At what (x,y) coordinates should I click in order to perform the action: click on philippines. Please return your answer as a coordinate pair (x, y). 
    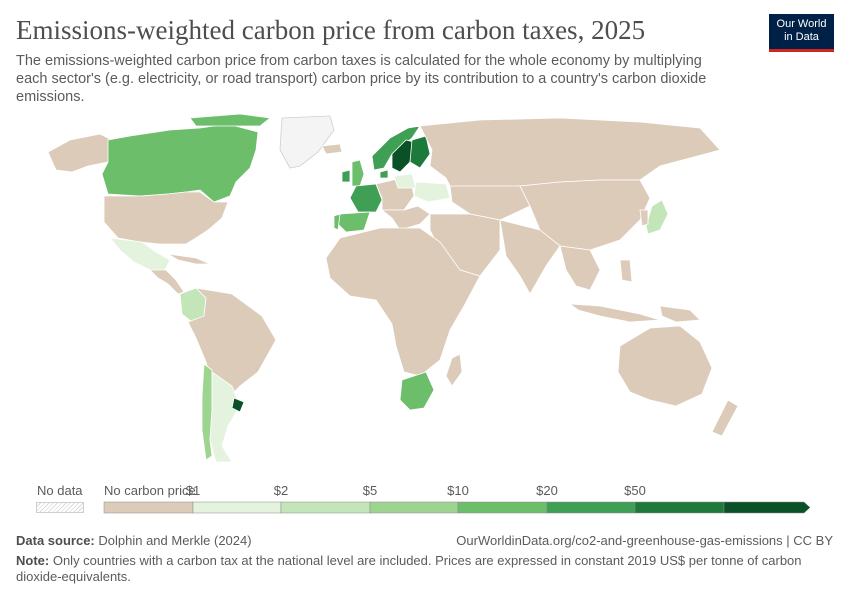
    Looking at the image, I should click on (626, 271).